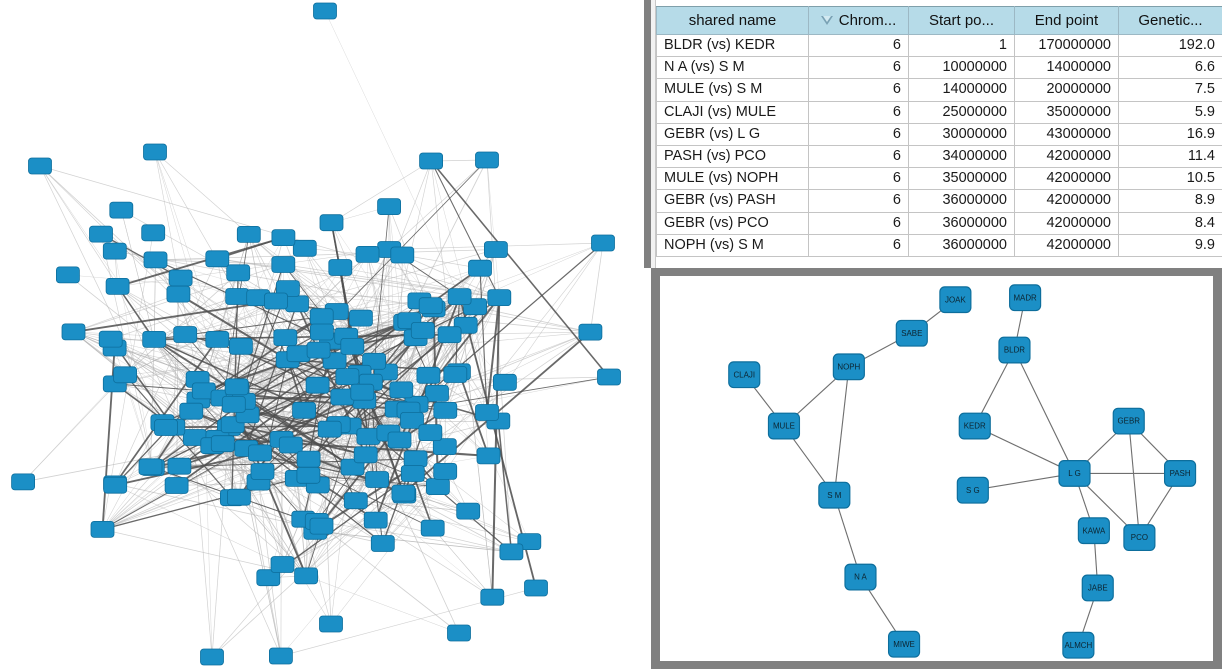  What do you see at coordinates (1170, 90) in the screenshot?
I see `table-cell-genetic: 7.5` at bounding box center [1170, 90].